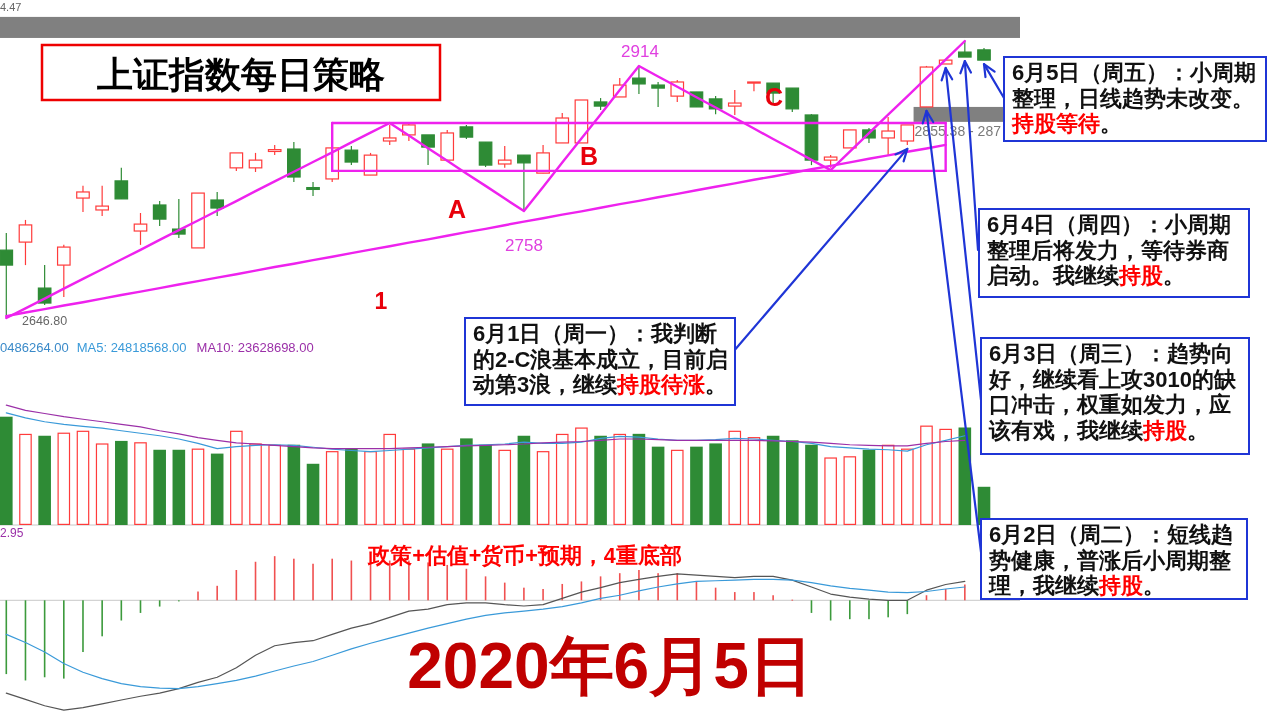 This screenshot has height=711, width=1269. I want to click on annotation: 6月4日（周四）：小周期整理后将发力，等待券商启动。我继续持股。, so click(1114, 253).